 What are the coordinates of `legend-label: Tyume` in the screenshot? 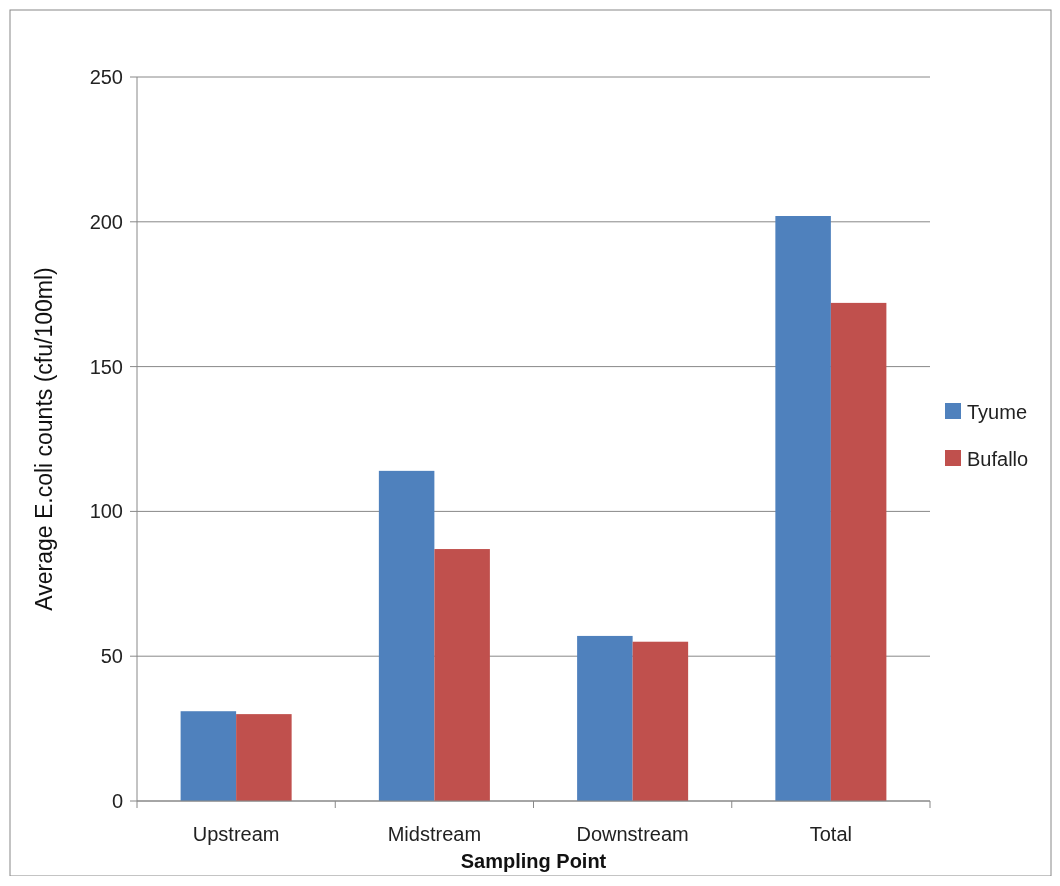 It's located at (997, 412).